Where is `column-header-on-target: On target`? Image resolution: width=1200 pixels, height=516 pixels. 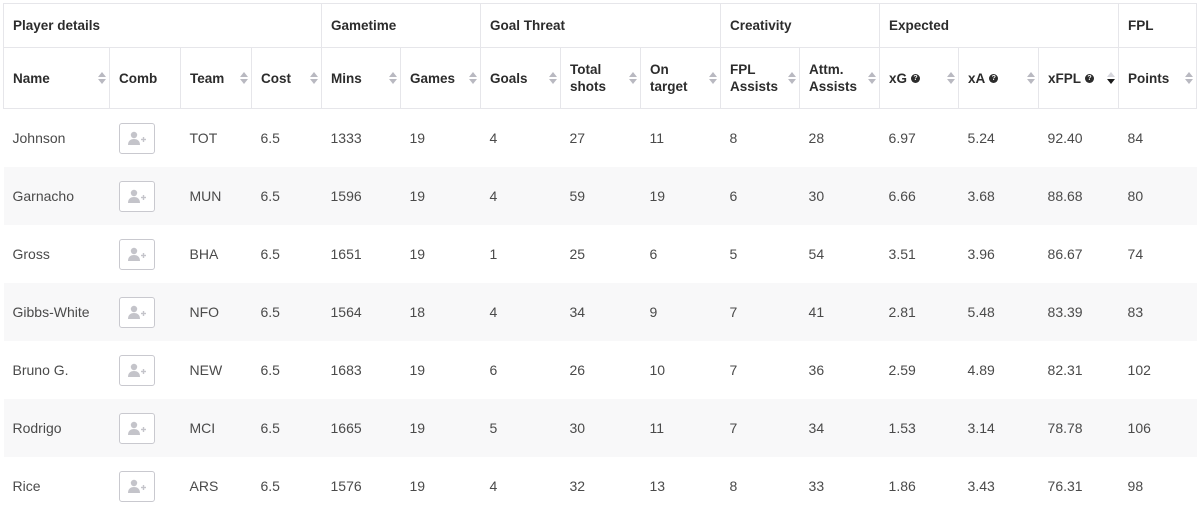
column-header-on-target: On target is located at coordinates (680, 78).